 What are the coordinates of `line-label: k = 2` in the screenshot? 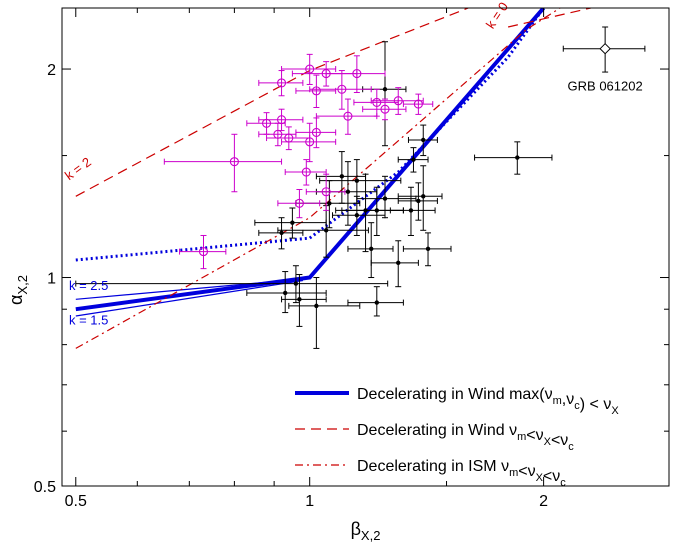 It's located at (78, 168).